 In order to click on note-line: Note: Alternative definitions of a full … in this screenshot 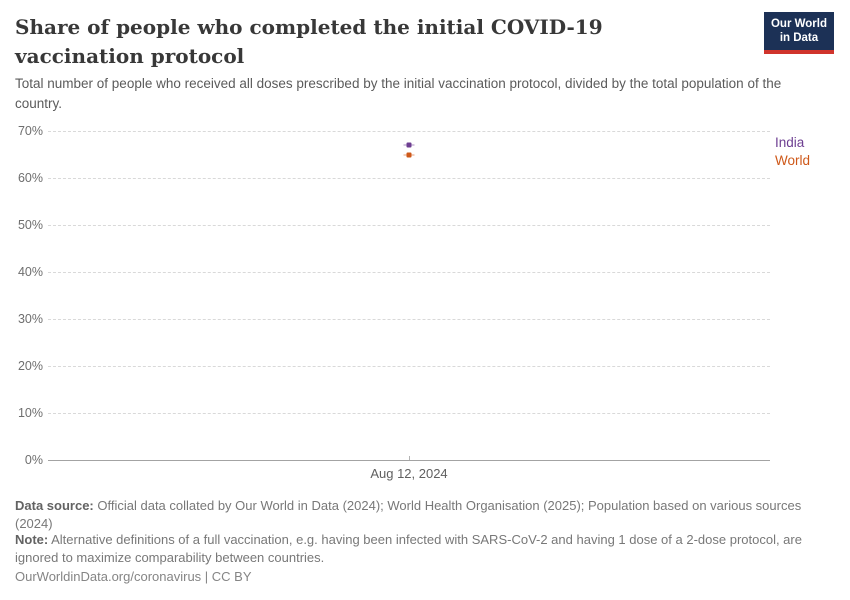, I will do `click(420, 548)`.